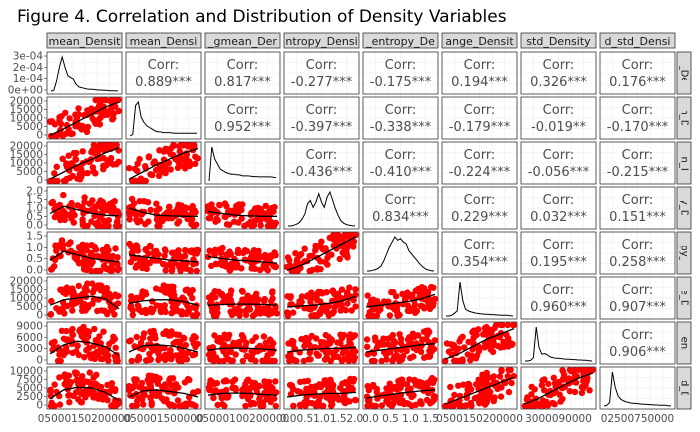  What do you see at coordinates (479, 419) in the screenshot?
I see `x-tick-label: 0500150200000` at bounding box center [479, 419].